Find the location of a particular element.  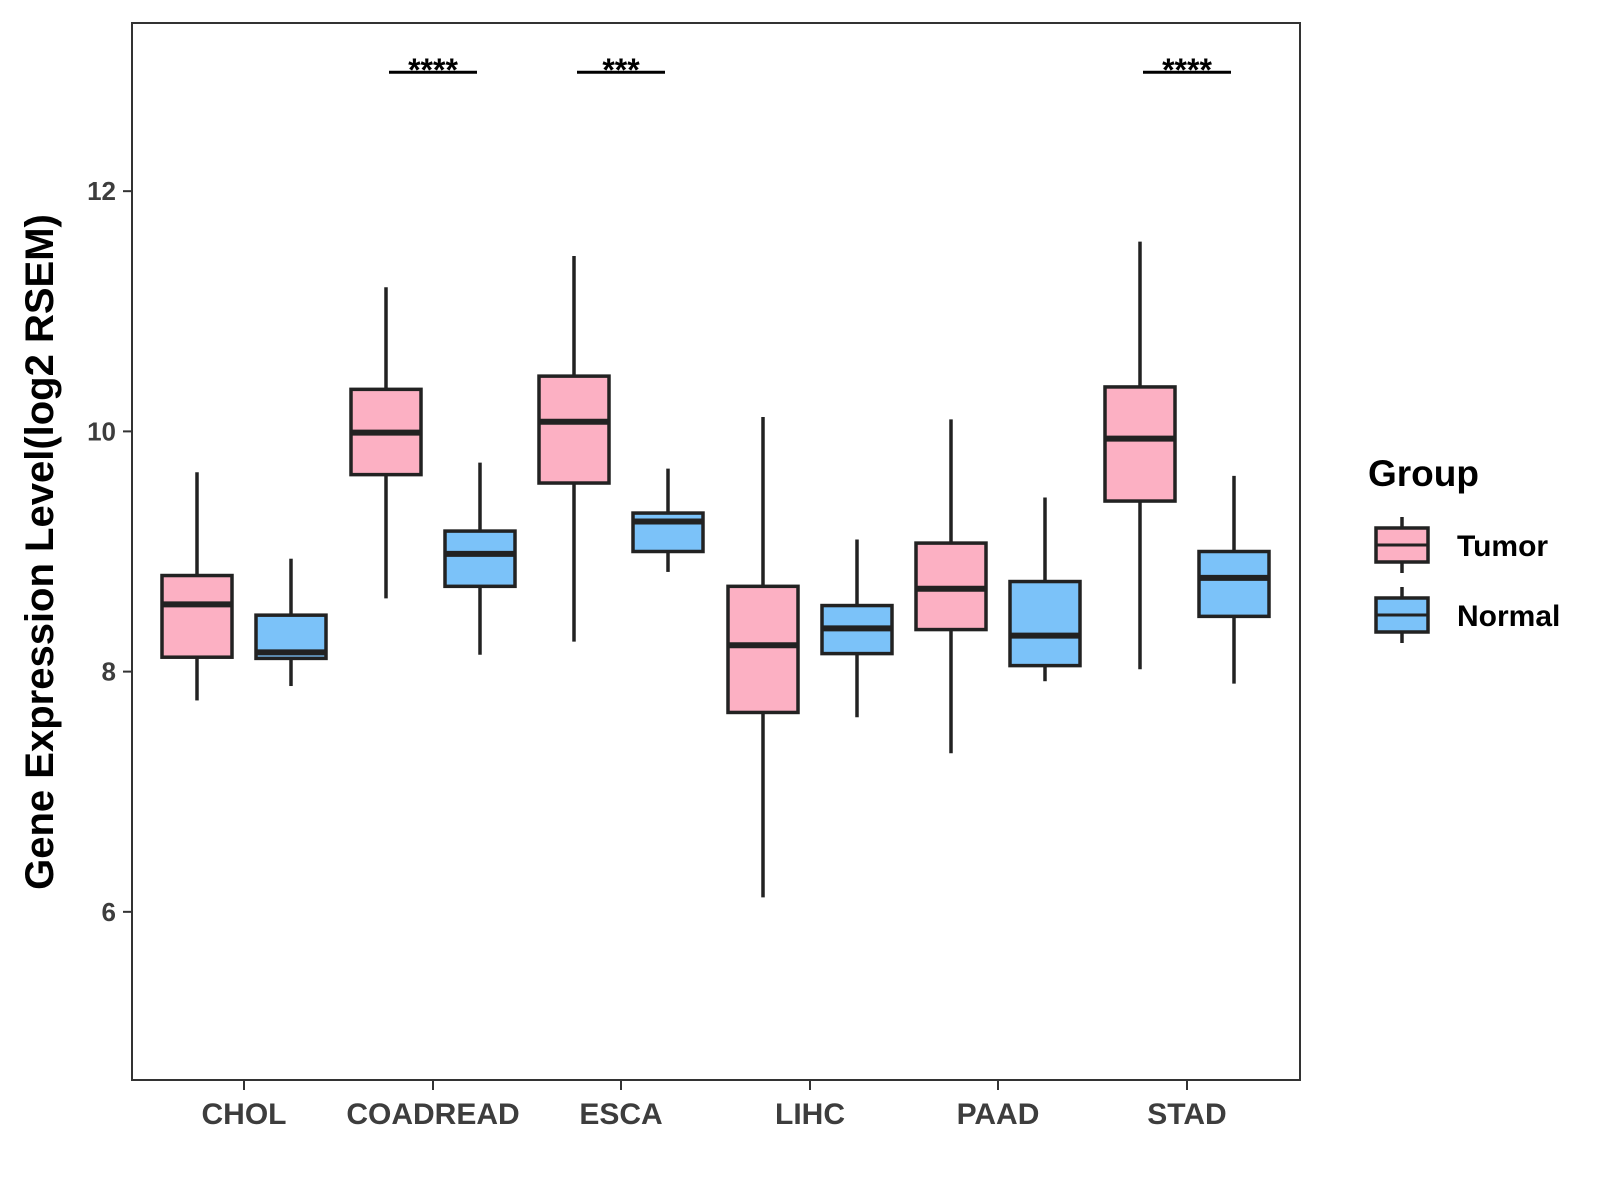

legend-item-tumor: Tumor is located at coordinates (1461, 545).